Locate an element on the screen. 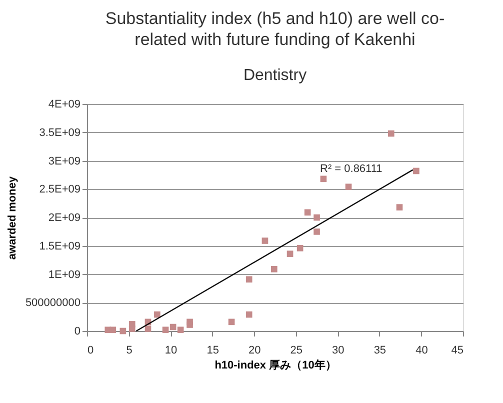 Image resolution: width=503 pixels, height=403 pixels. x-tick-label: 30 is located at coordinates (338, 350).